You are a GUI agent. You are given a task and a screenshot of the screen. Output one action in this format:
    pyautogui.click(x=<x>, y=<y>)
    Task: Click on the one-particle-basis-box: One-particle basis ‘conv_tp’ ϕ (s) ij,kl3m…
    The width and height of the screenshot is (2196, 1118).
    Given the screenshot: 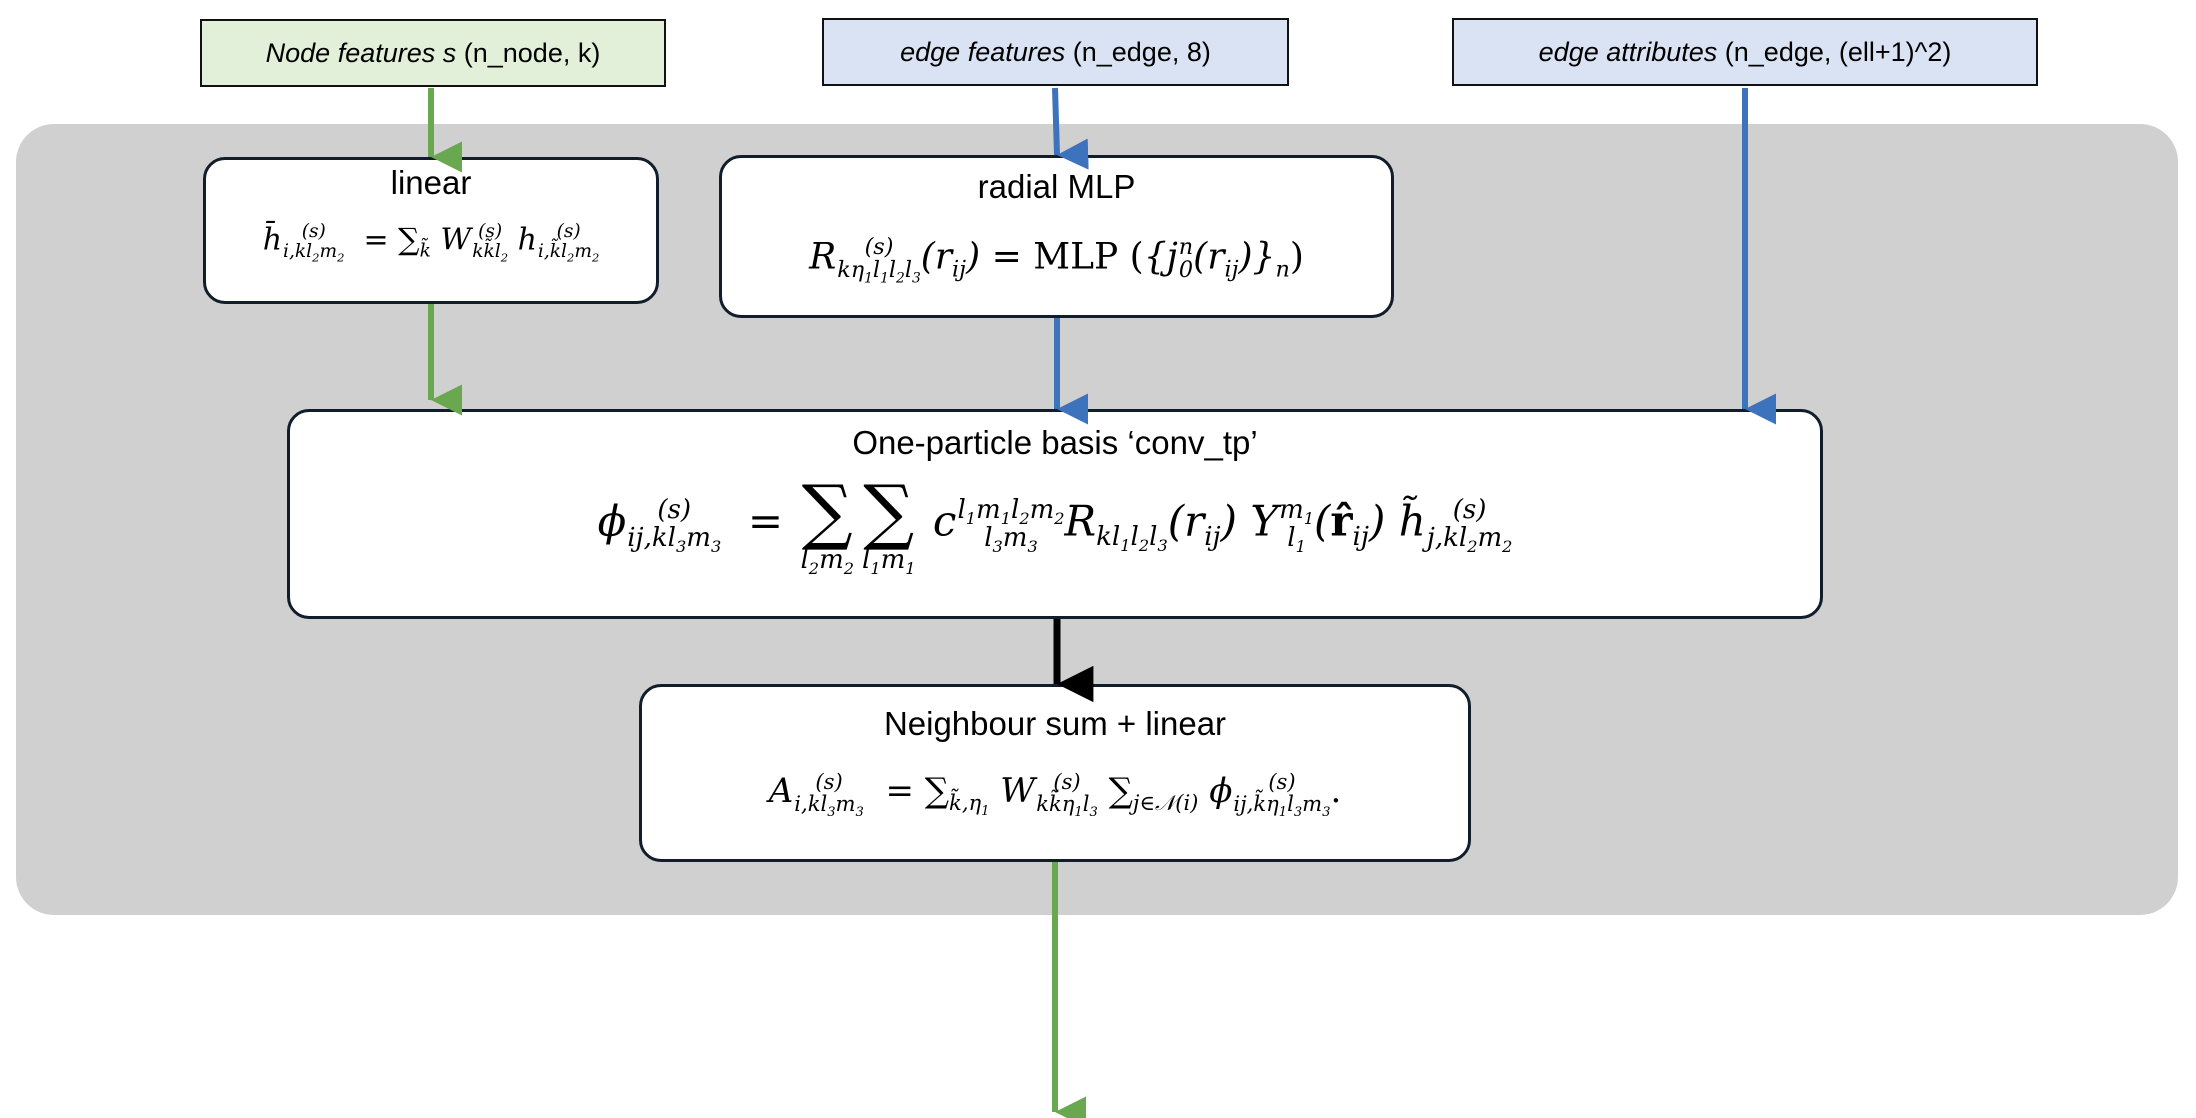 What is the action you would take?
    pyautogui.click(x=1055, y=514)
    